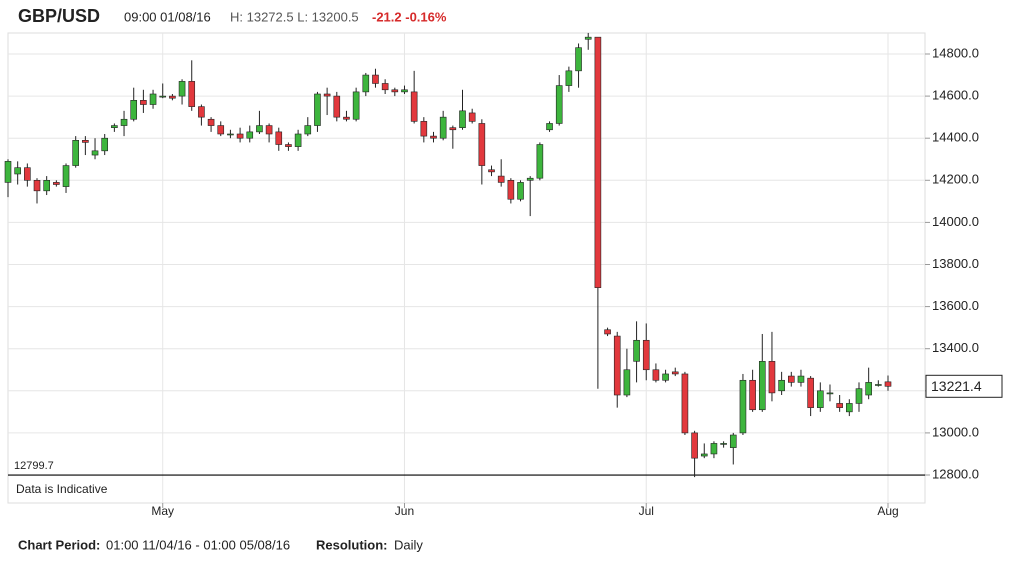  What do you see at coordinates (955, 179) in the screenshot?
I see `y-tick-label: 14200.0` at bounding box center [955, 179].